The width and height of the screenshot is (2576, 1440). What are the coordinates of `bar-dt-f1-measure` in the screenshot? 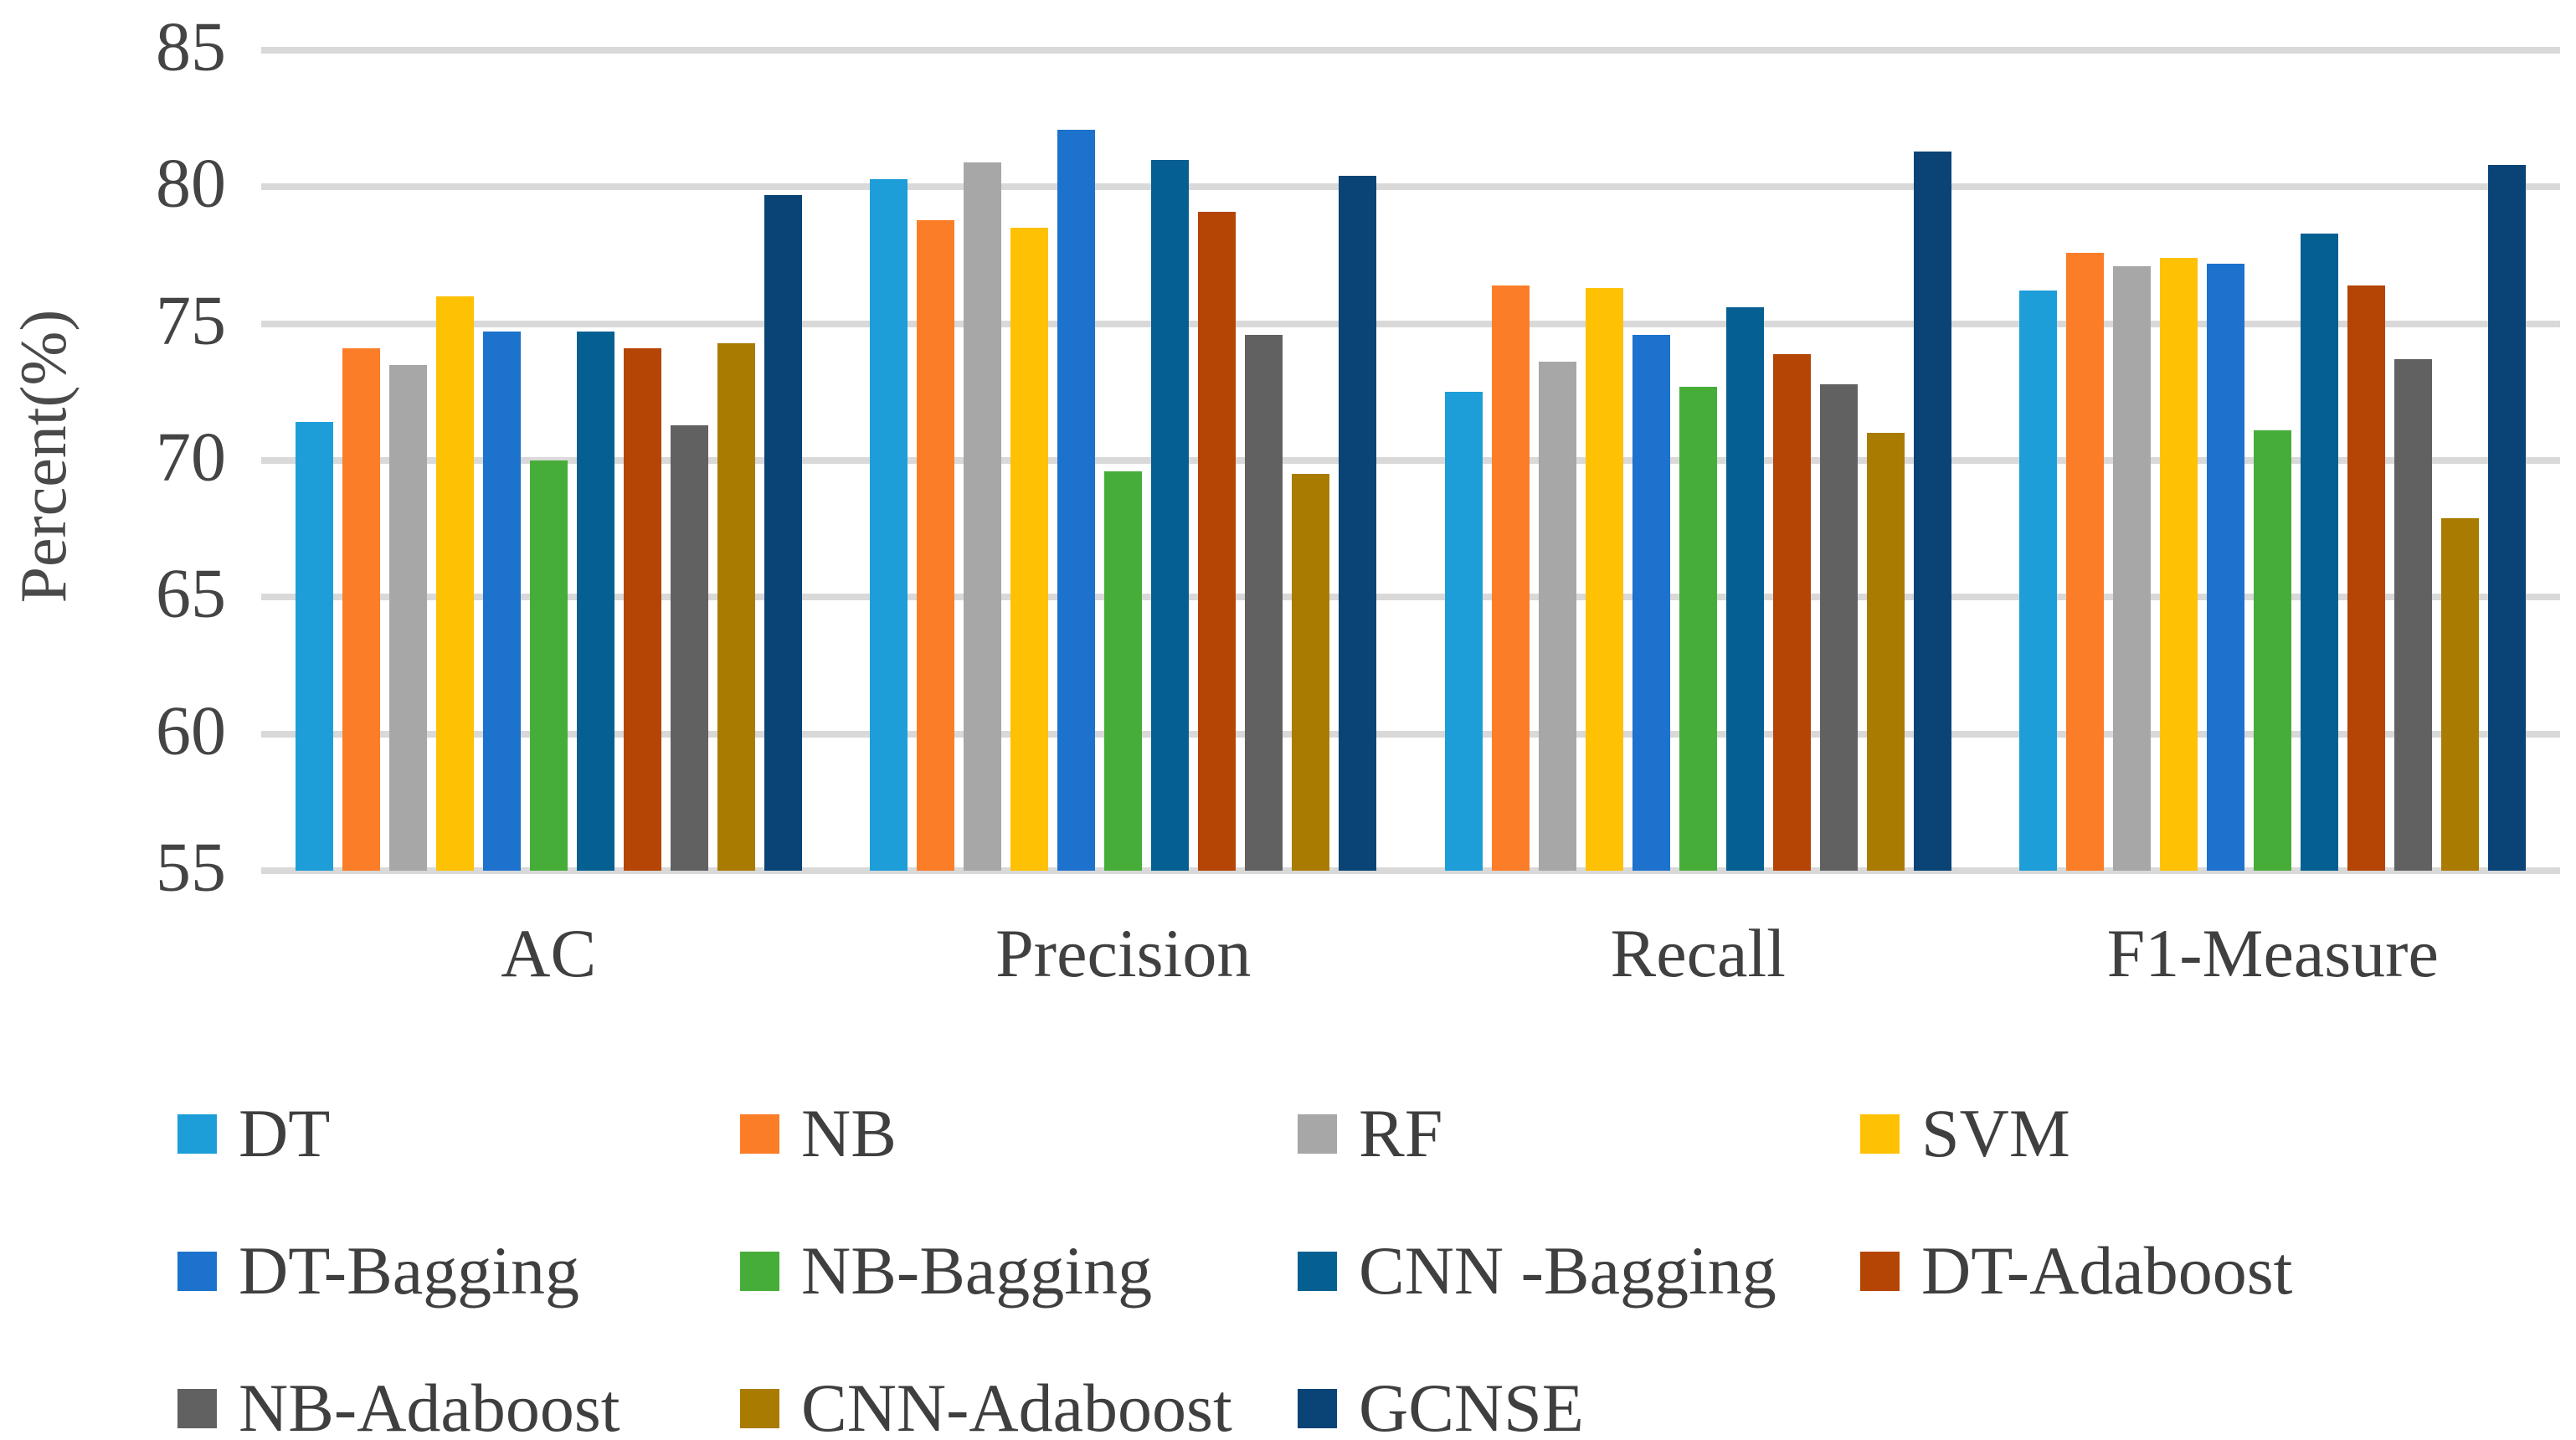 It's located at (2039, 581).